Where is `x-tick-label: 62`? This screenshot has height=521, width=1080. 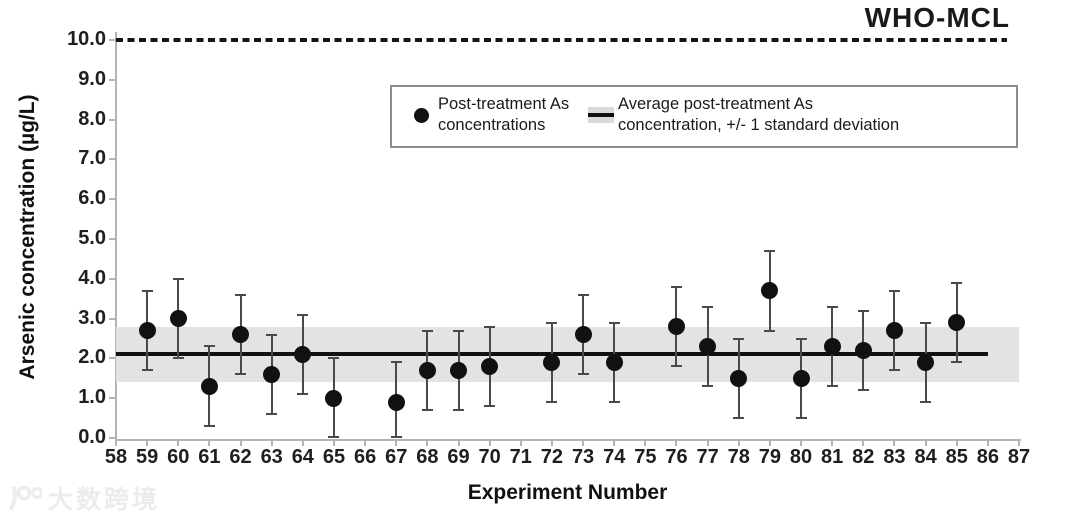
x-tick-label: 62 is located at coordinates (240, 457).